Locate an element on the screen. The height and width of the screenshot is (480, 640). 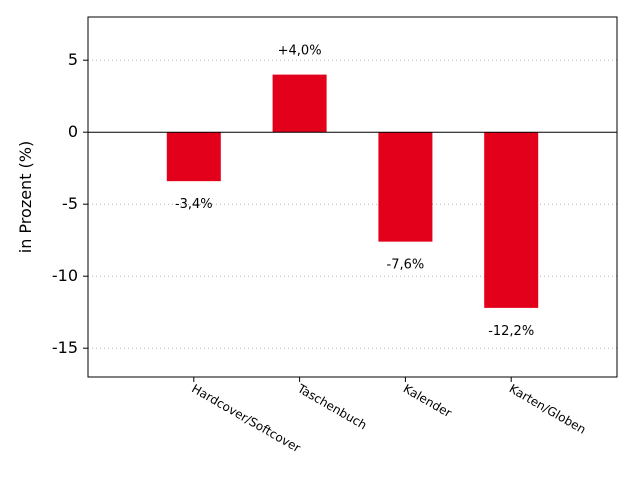
x-tick-label: Hardcover/Softcover is located at coordinates (246, 418).